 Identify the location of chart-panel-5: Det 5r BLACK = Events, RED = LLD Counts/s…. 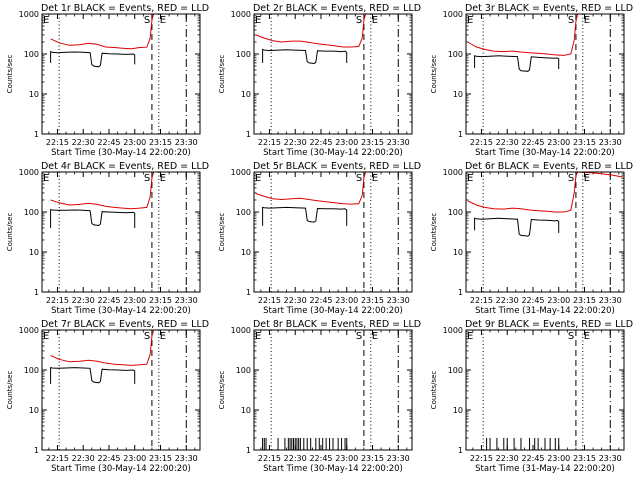
(319, 238).